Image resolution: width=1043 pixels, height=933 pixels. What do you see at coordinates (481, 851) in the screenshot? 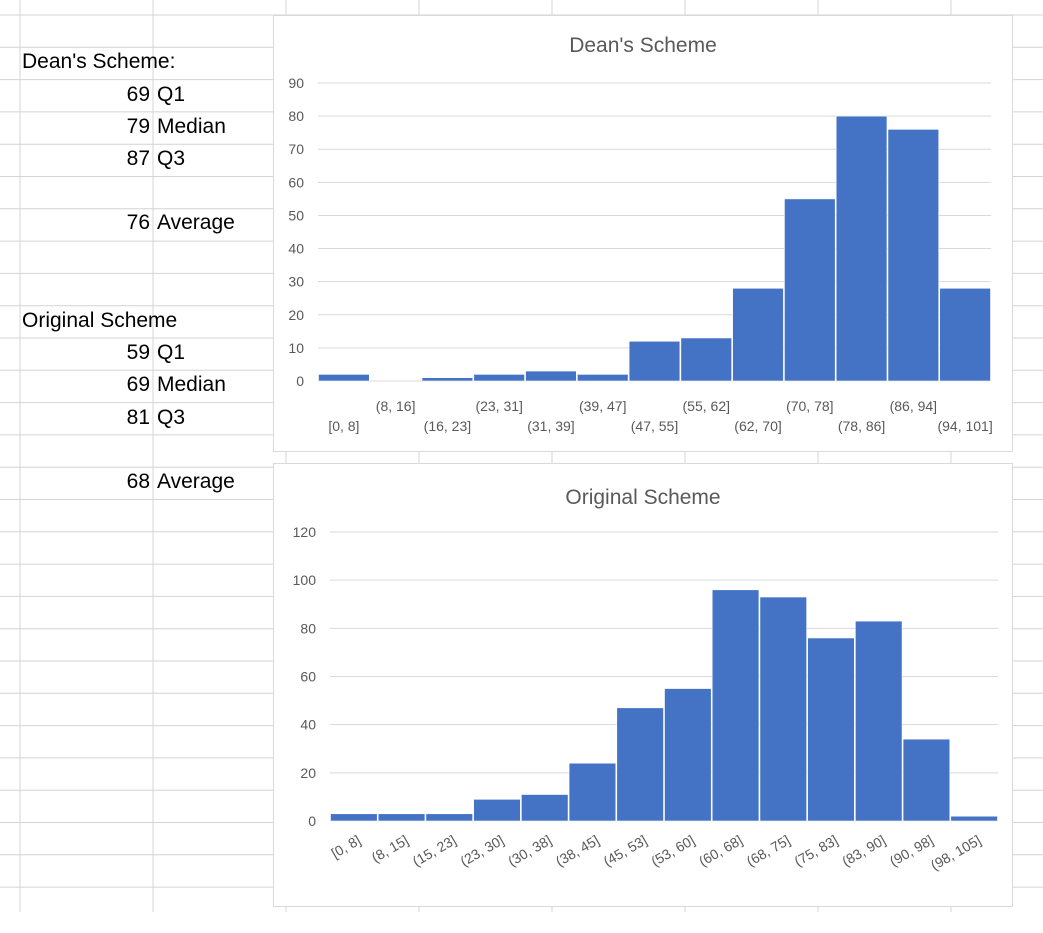
I see `x-tick-label: (23, 30]` at bounding box center [481, 851].